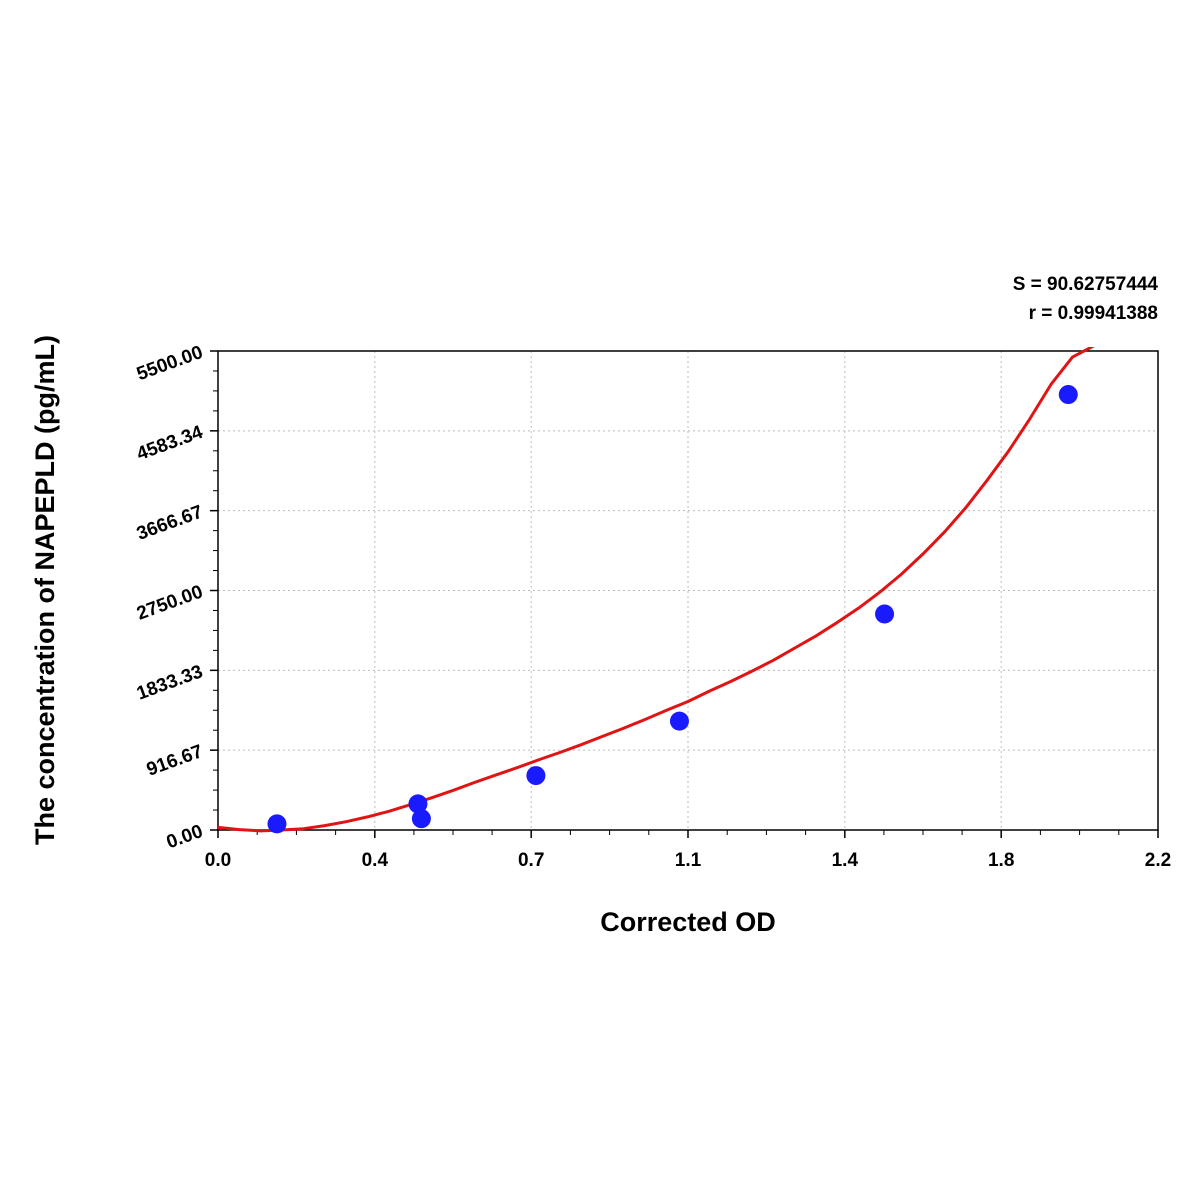  Describe the element at coordinates (170, 602) in the screenshot. I see `y-tick-label: 2750.00` at that location.